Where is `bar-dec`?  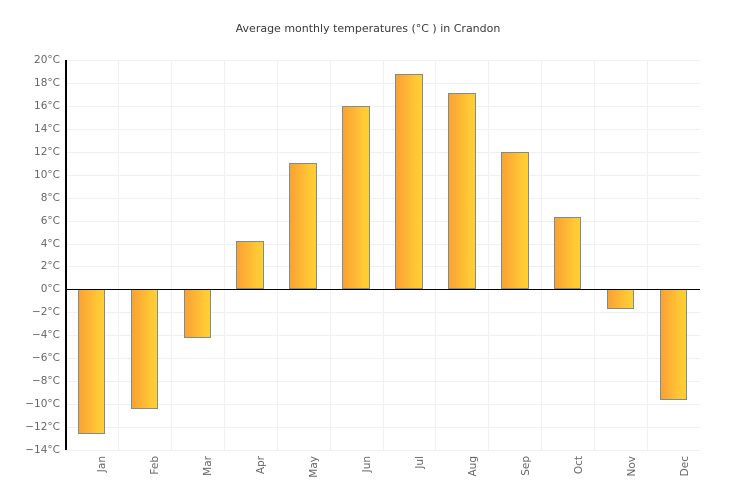
bar-dec is located at coordinates (673, 344).